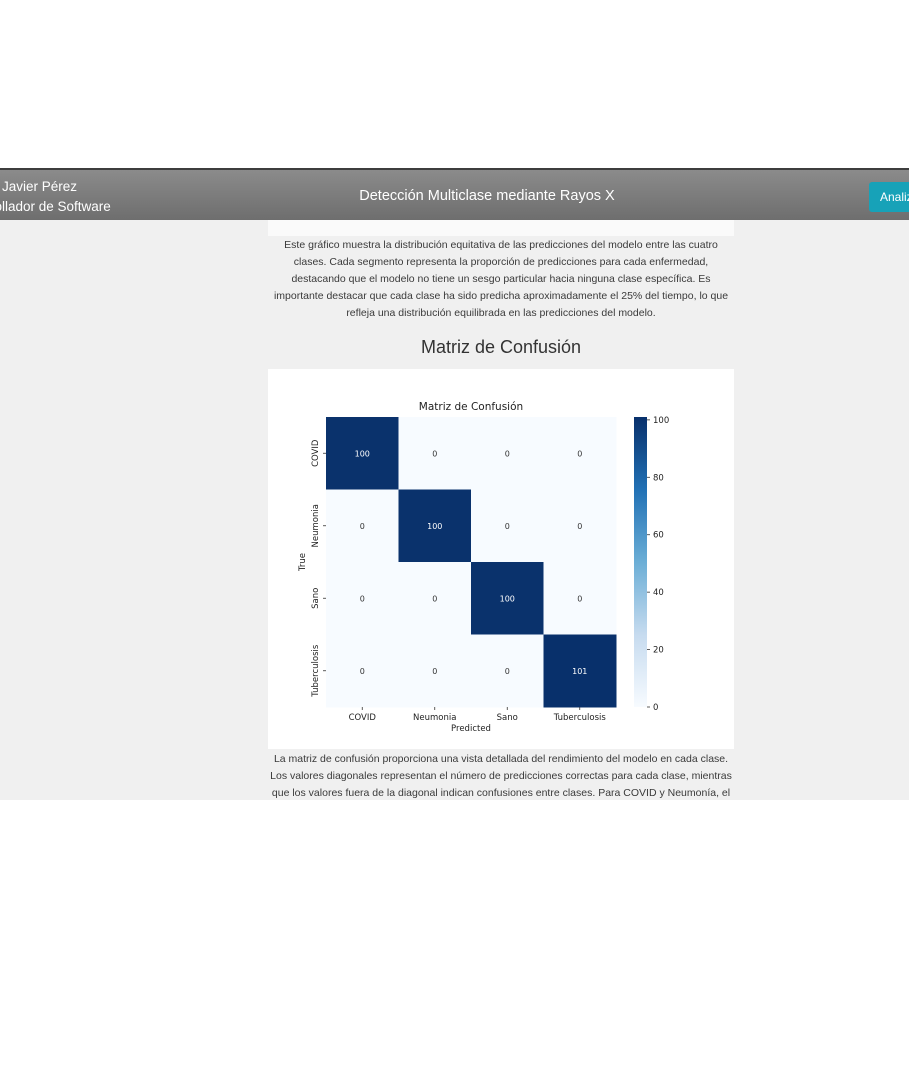 The image size is (909, 1080). I want to click on colorbar-tick-label: 100, so click(661, 421).